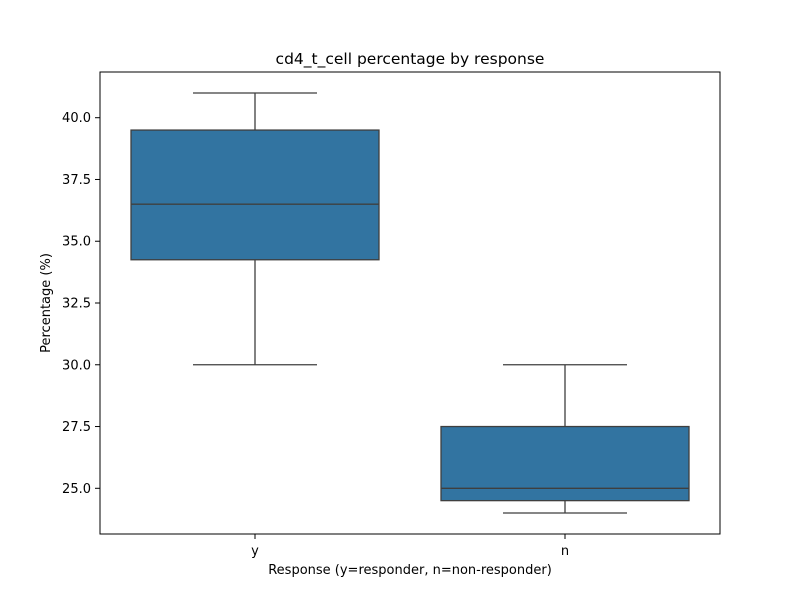 This screenshot has width=800, height=600. Describe the element at coordinates (76, 242) in the screenshot. I see `y-tick-label: 35.0` at that location.